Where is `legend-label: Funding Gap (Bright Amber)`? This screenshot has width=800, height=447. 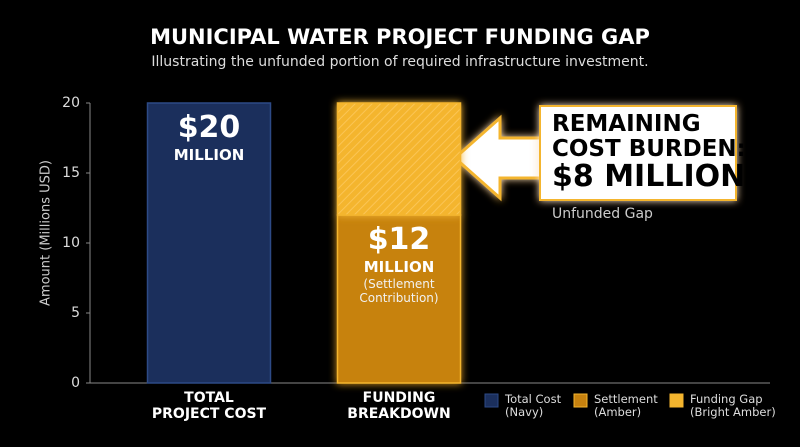
legend-label: Funding Gap (Bright Amber) is located at coordinates (733, 406).